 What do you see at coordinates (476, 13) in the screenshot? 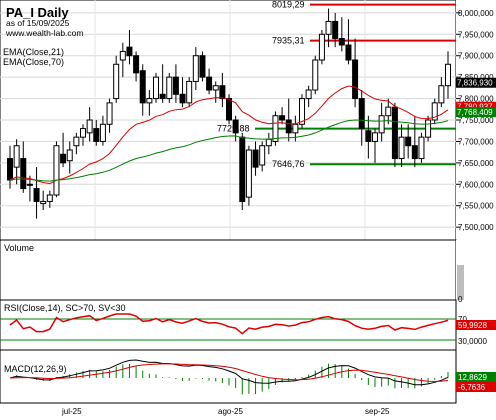
I see `price-tick-label: 8,000,000` at bounding box center [476, 13].